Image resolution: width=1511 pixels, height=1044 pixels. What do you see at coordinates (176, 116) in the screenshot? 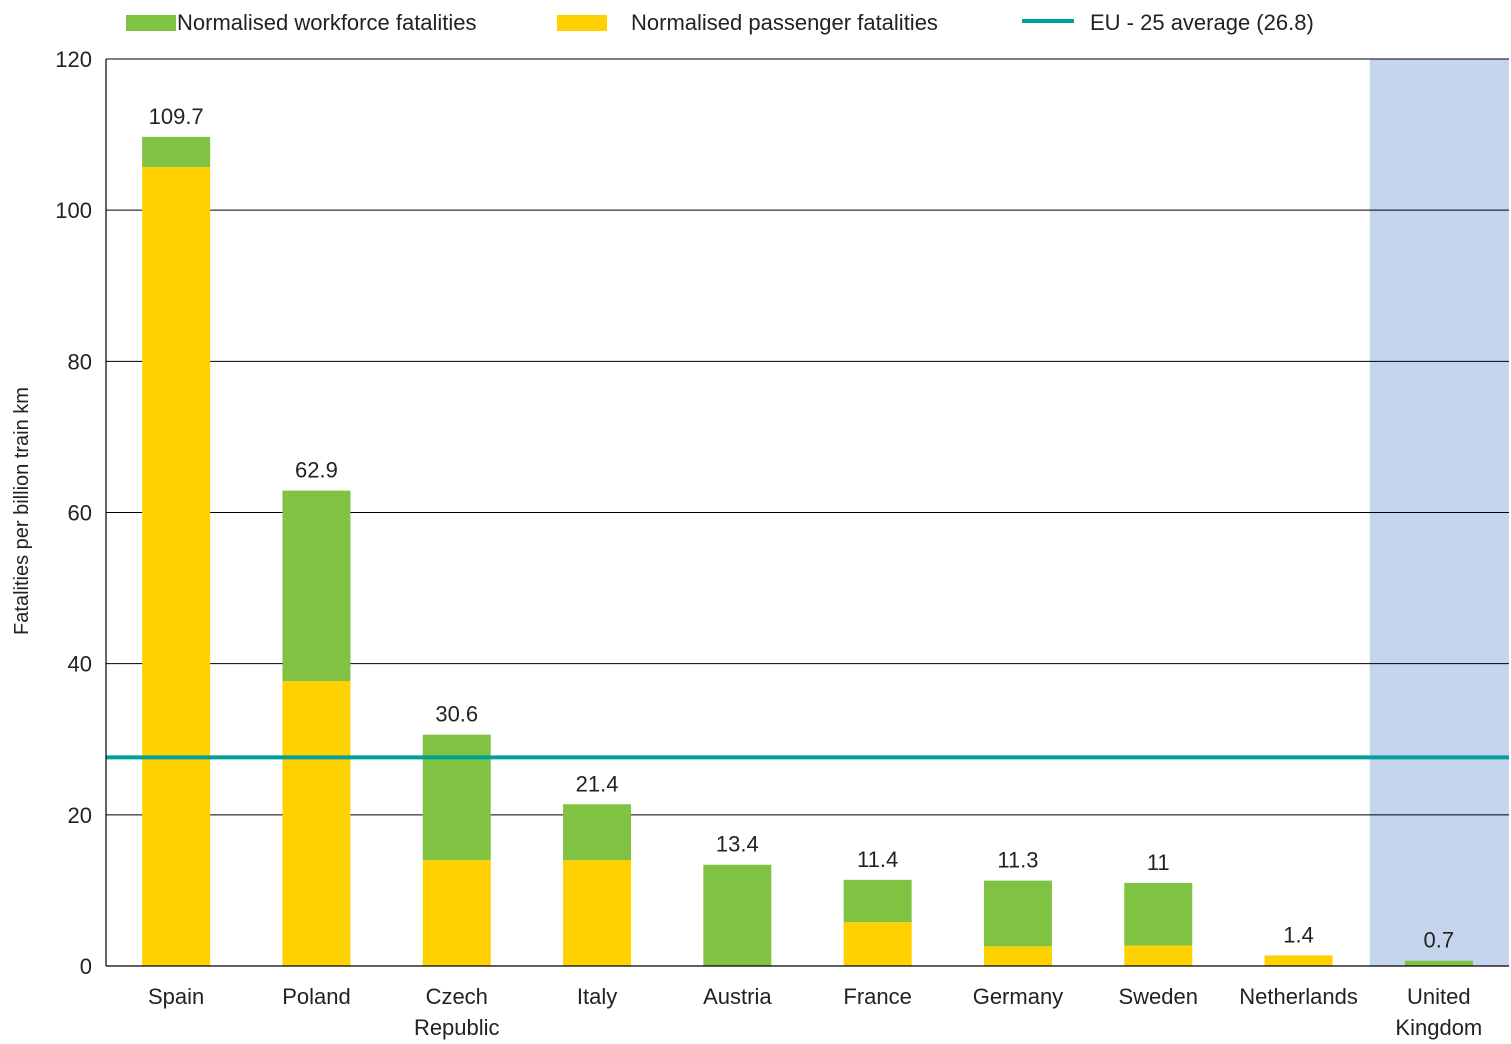
I see `bar-value-label: 109.7` at bounding box center [176, 116].